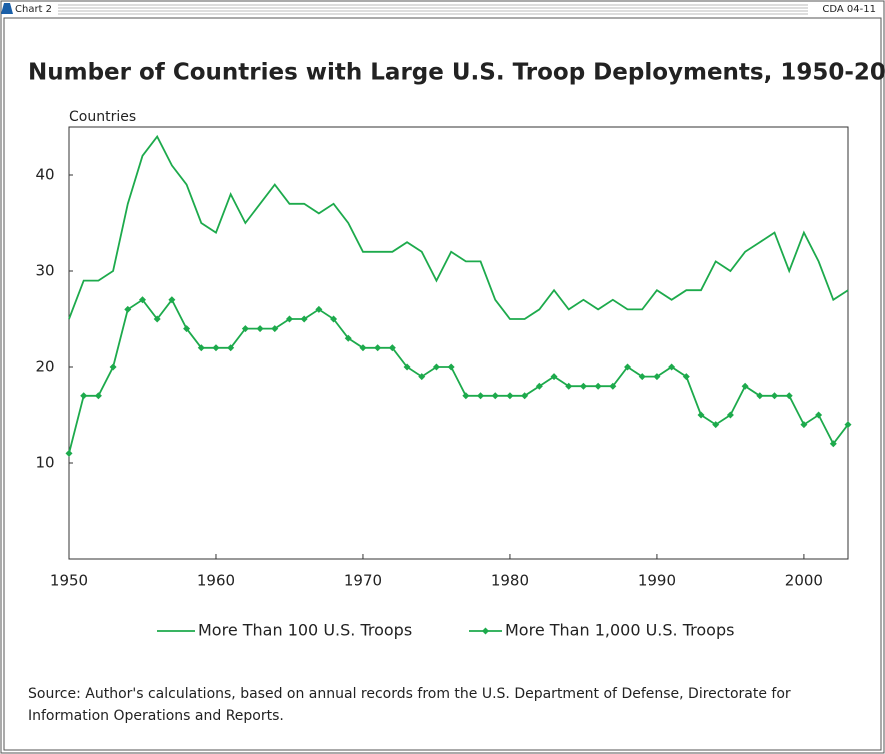 The width and height of the screenshot is (885, 754). What do you see at coordinates (69, 581) in the screenshot?
I see `x-tick-label: 1950` at bounding box center [69, 581].